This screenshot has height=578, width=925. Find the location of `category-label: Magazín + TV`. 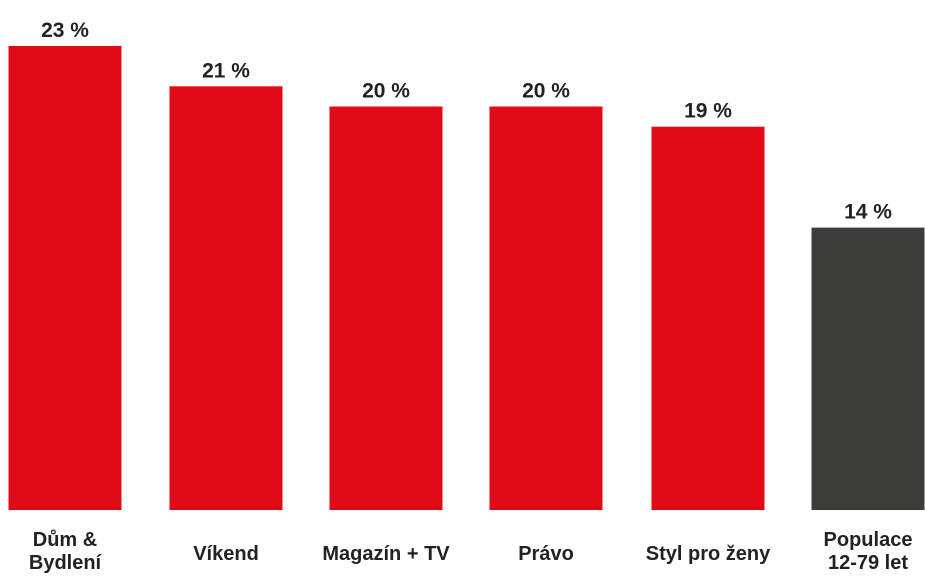

category-label: Magazín + TV is located at coordinates (386, 554).